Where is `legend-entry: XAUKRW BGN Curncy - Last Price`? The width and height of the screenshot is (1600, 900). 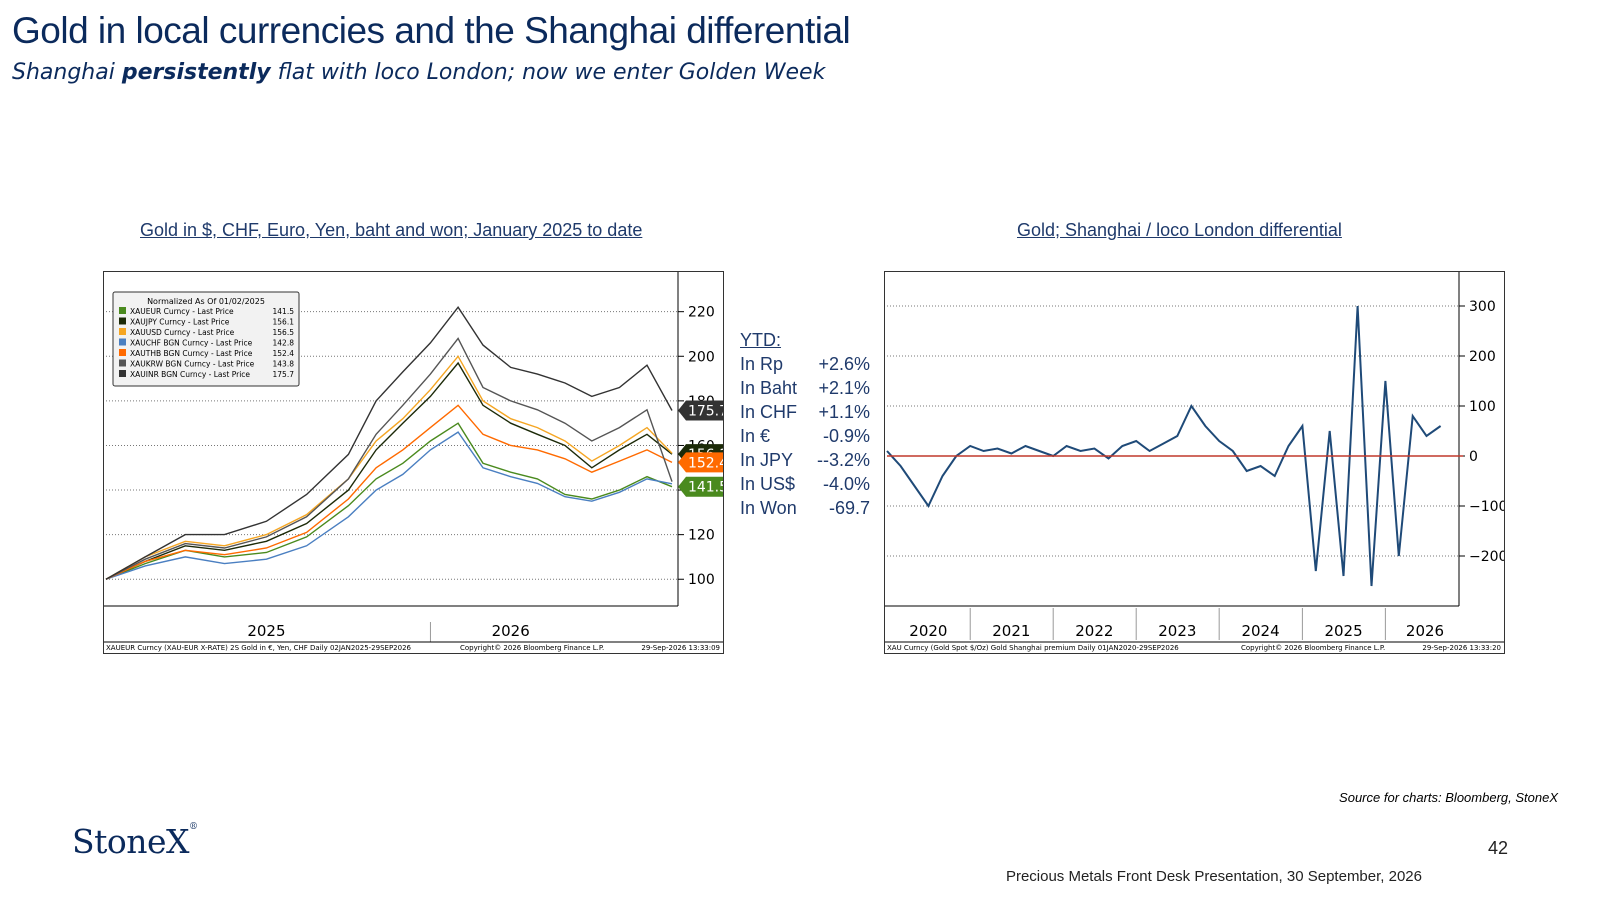 legend-entry: XAUKRW BGN Curncy - Last Price is located at coordinates (192, 364).